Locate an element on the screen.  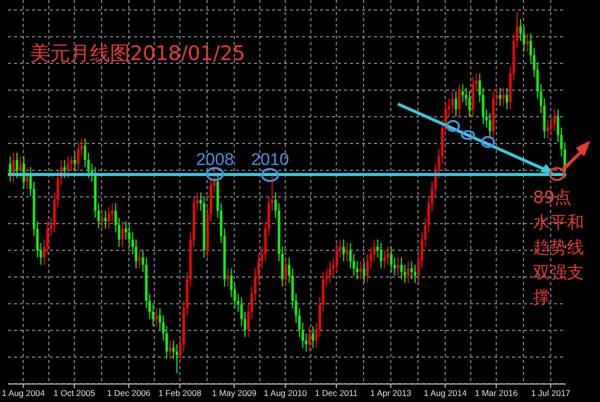
x-tick-label: 1 May 2009 is located at coordinates (234, 393).